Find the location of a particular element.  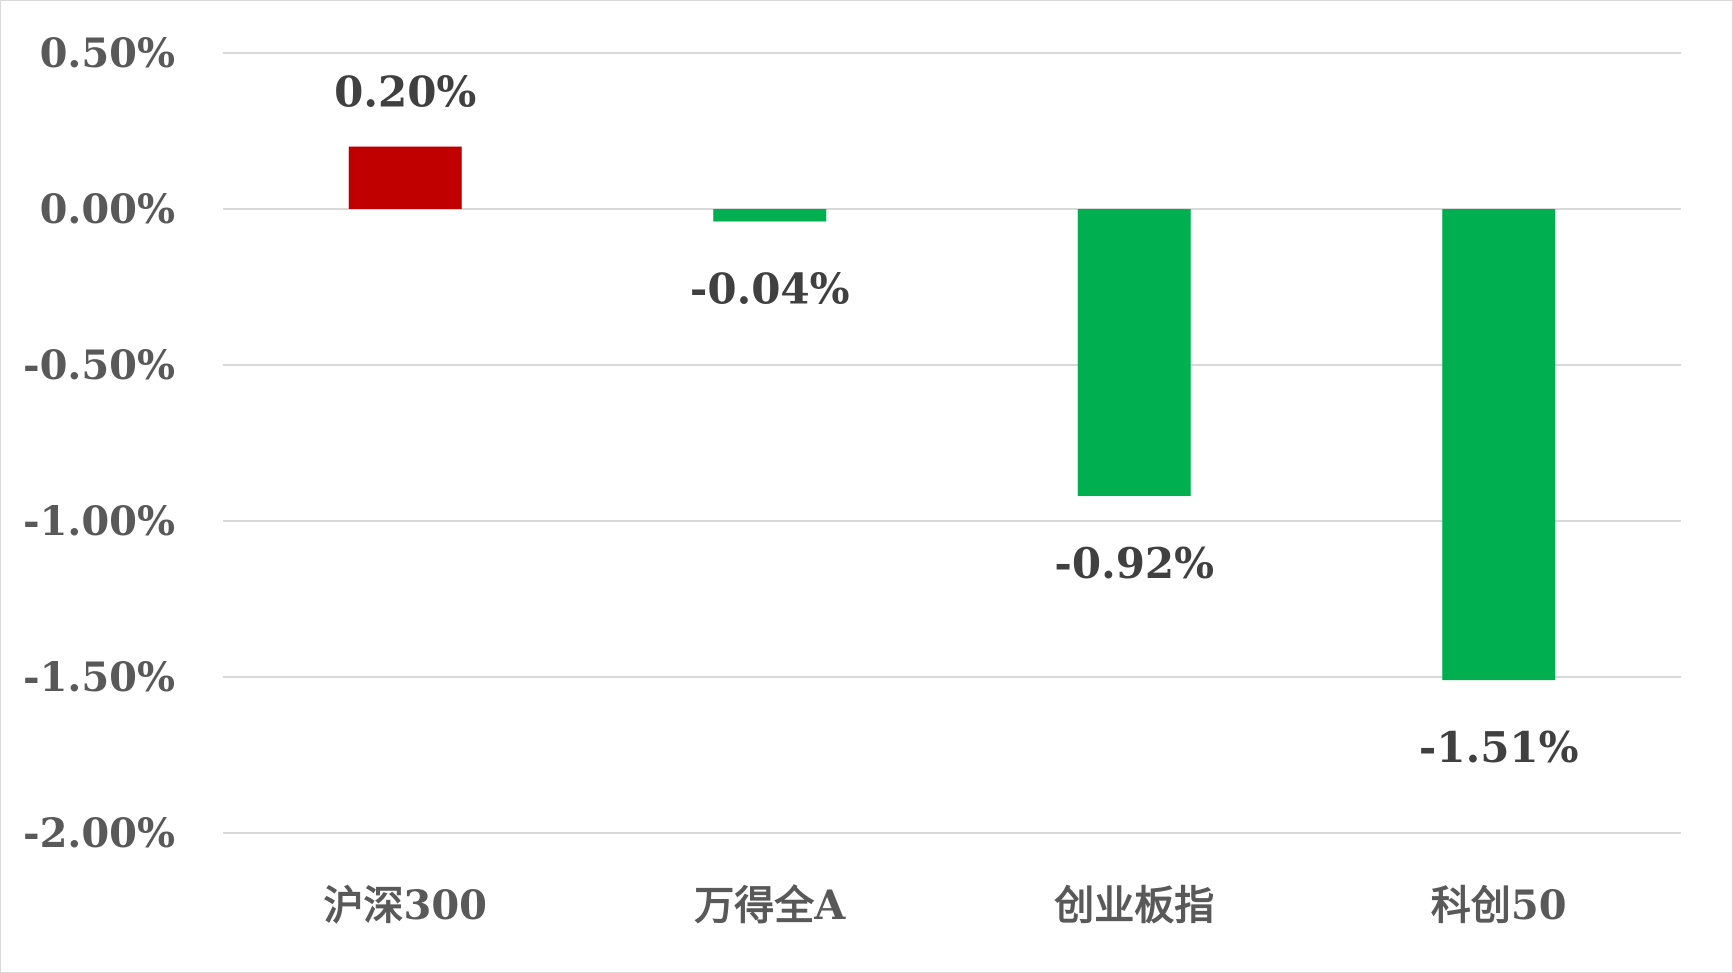

data-label: -0.92% is located at coordinates (1134, 563).